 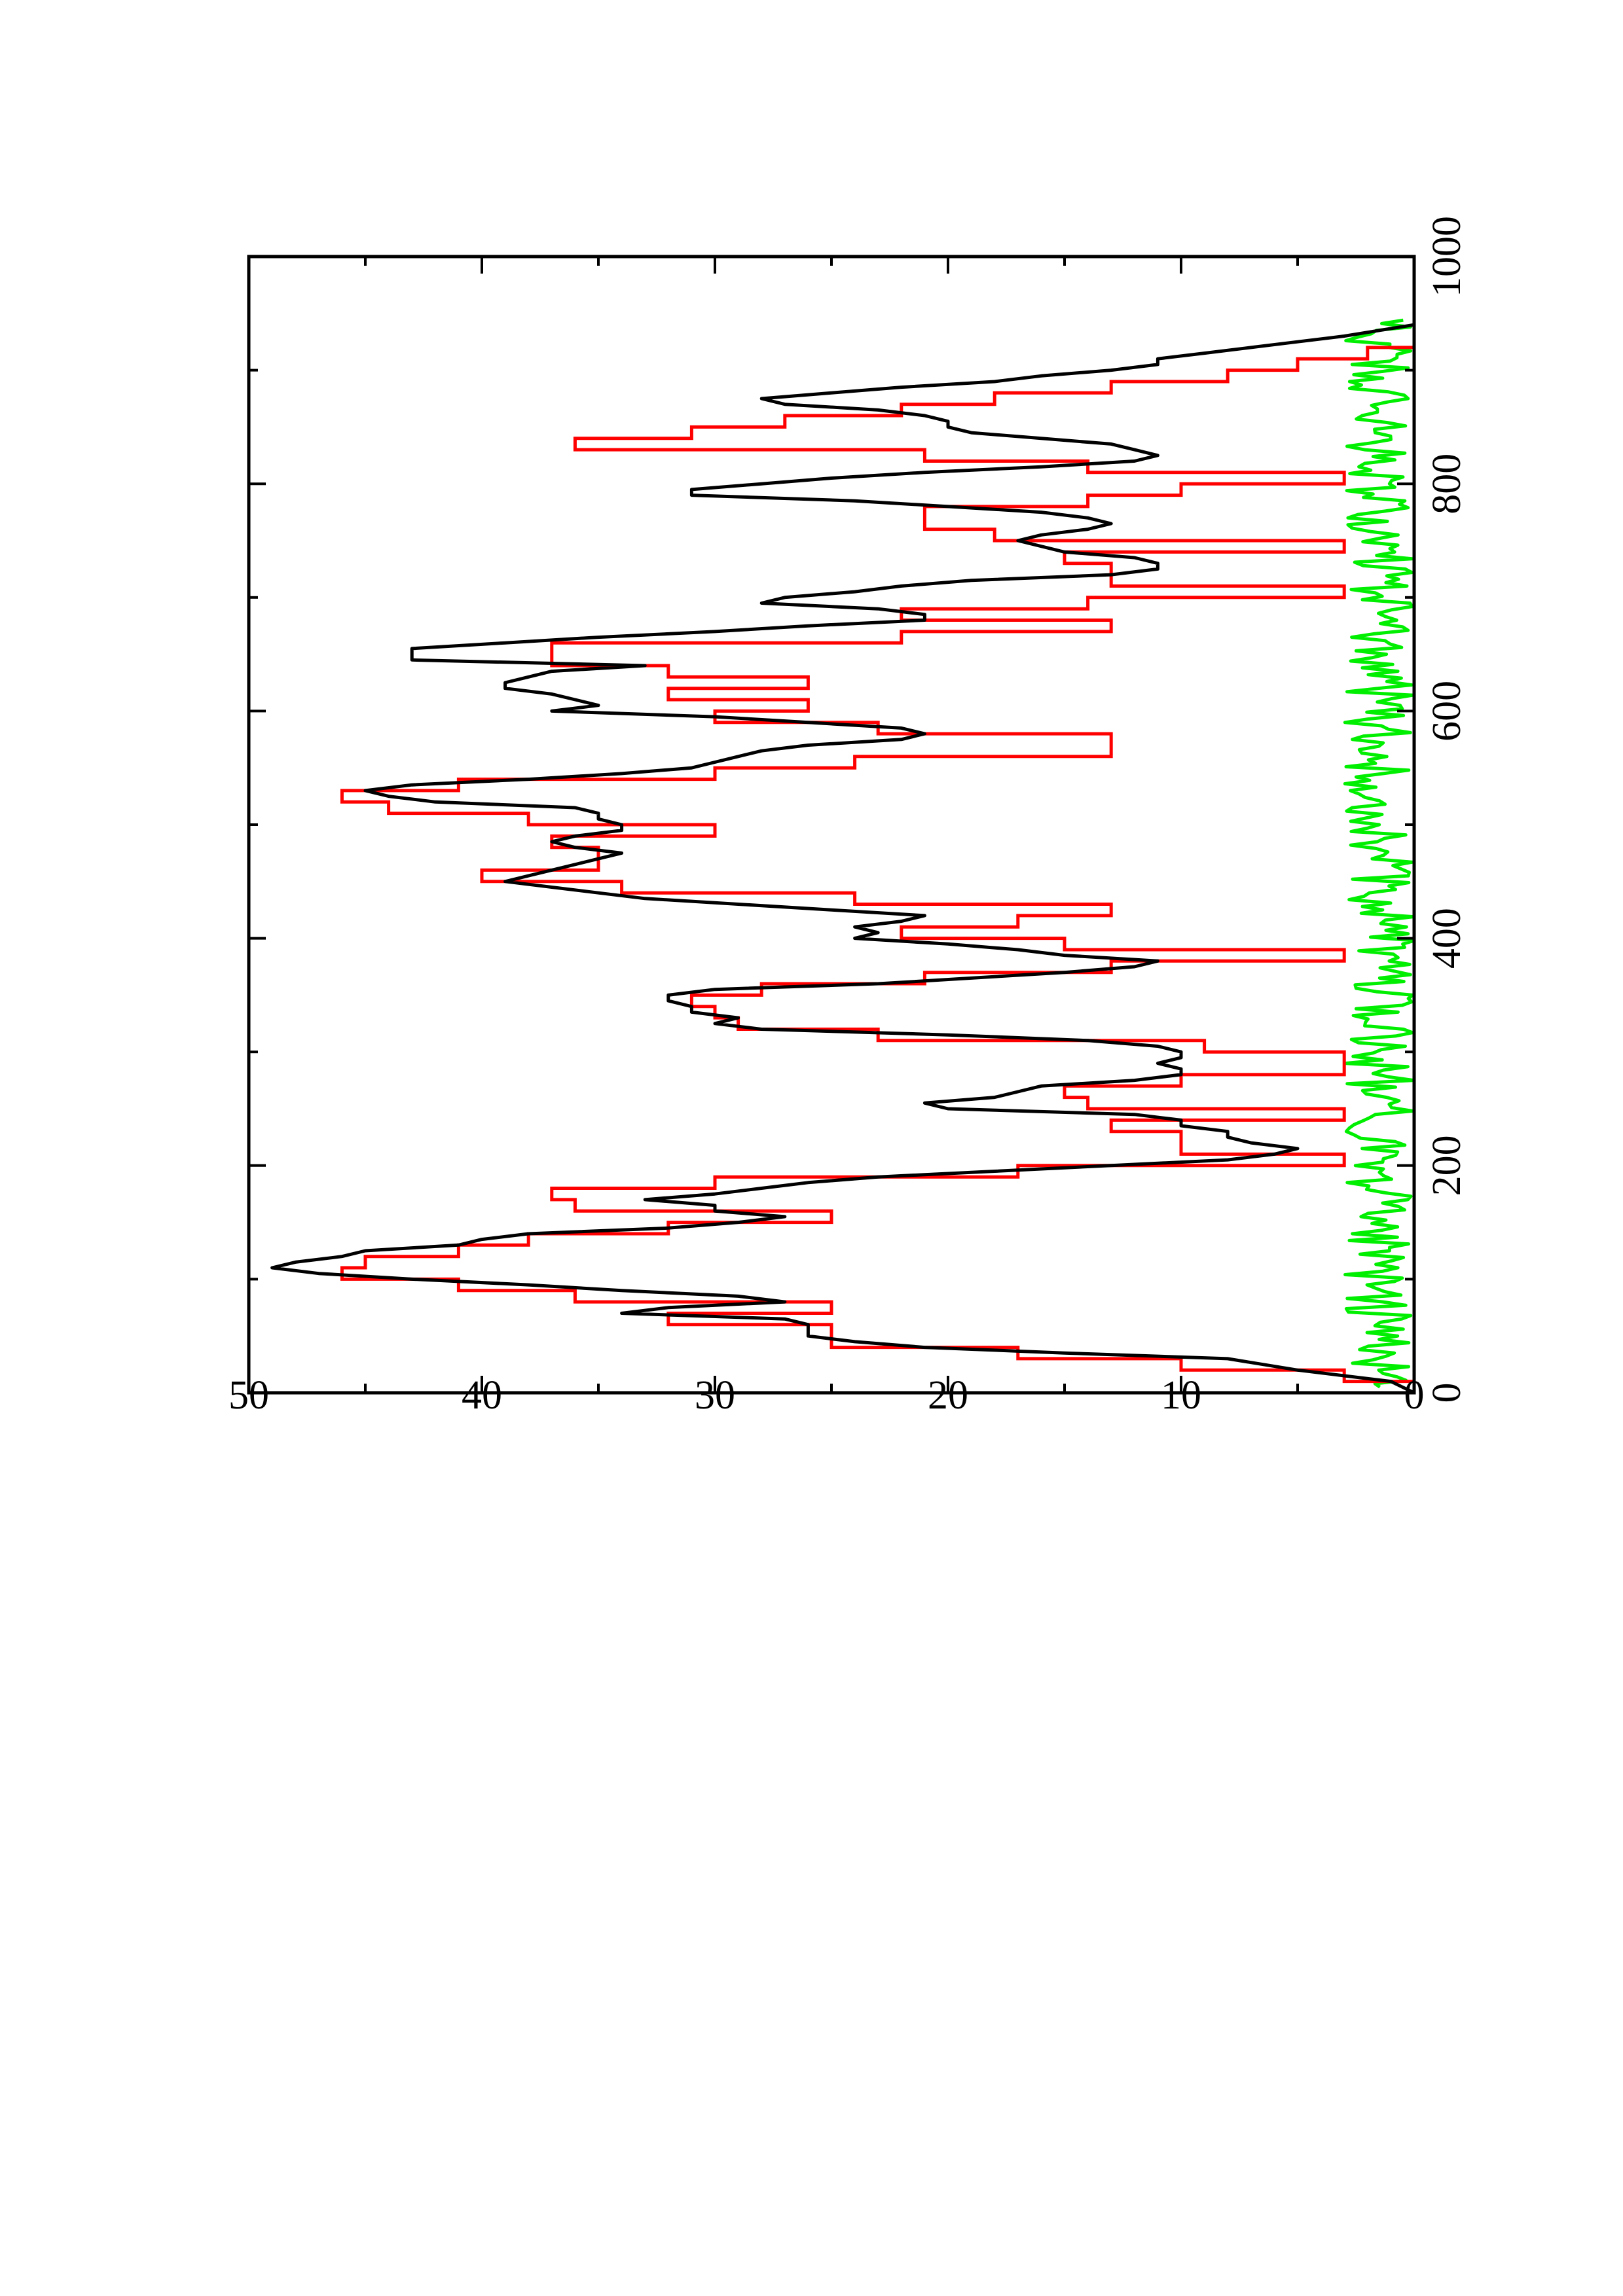 What do you see at coordinates (248, 1395) in the screenshot?
I see `y-tick-label: 50` at bounding box center [248, 1395].